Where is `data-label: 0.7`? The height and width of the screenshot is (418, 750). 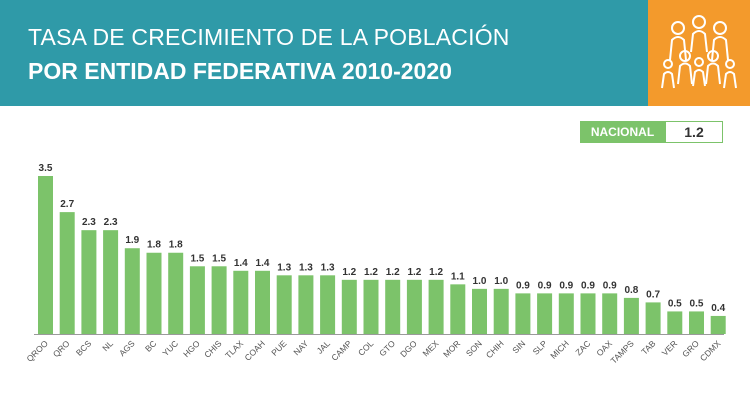 data-label: 0.7 is located at coordinates (653, 294).